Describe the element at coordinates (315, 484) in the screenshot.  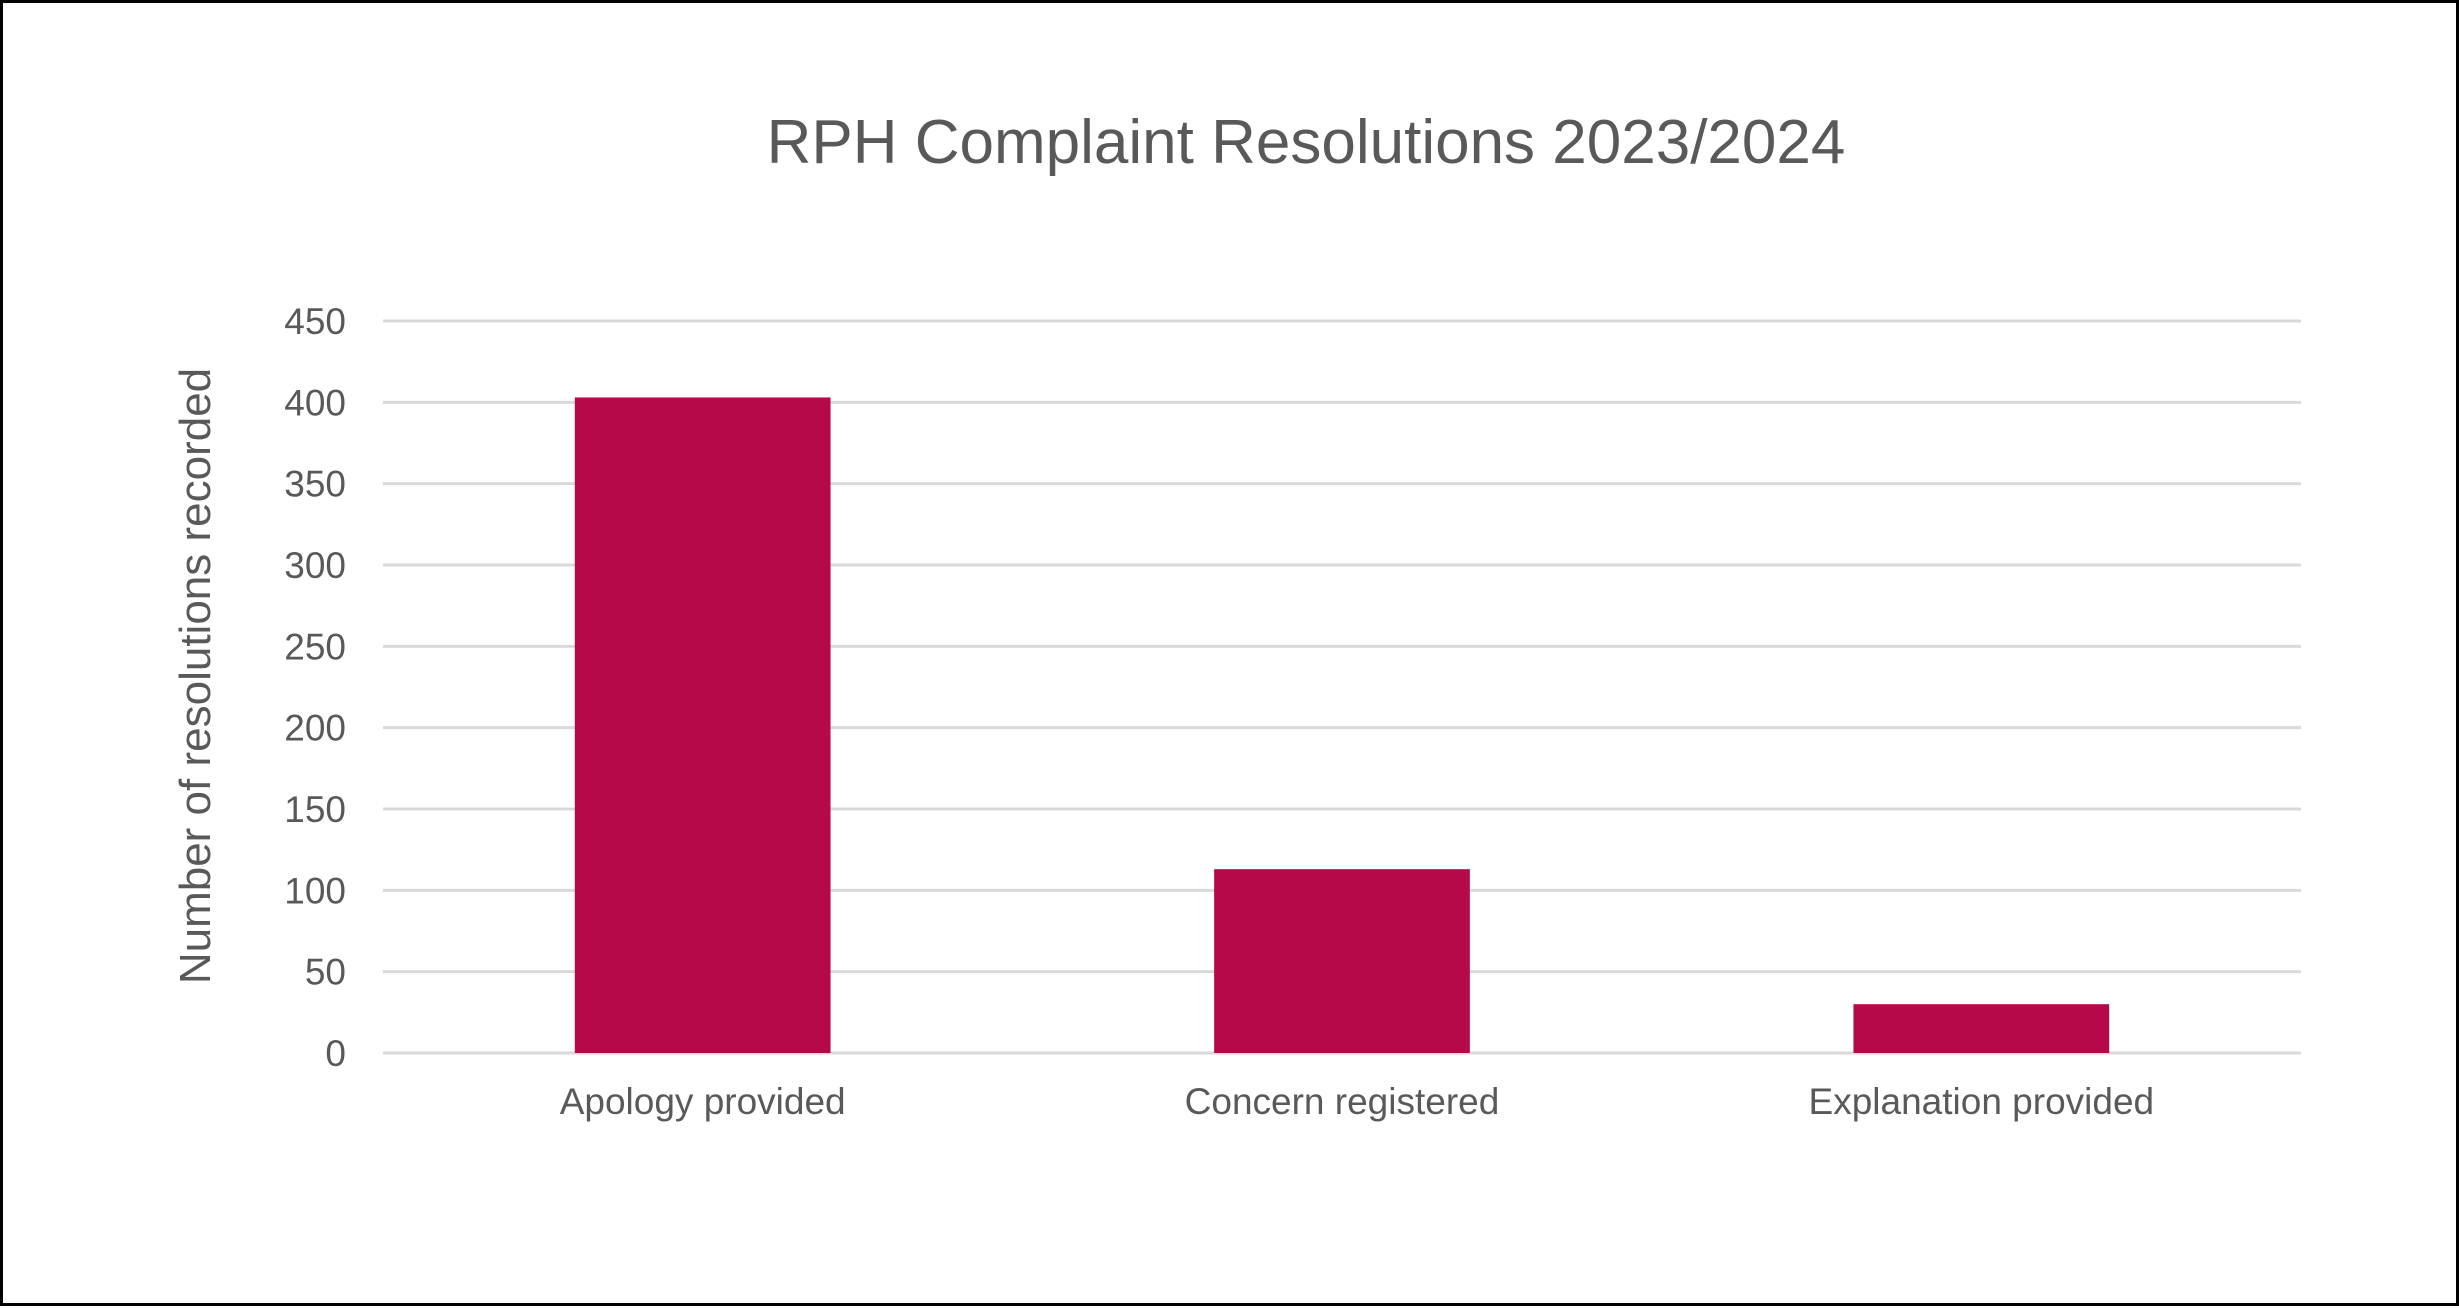
I see `y-tick-label: 350` at that location.